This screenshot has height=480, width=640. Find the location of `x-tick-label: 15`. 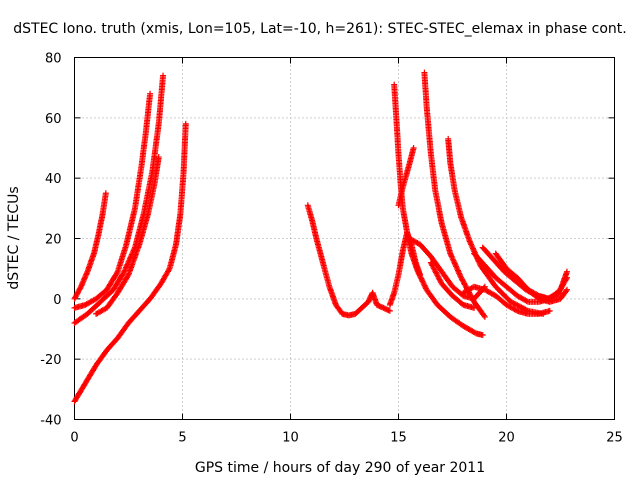

x-tick-label: 15 is located at coordinates (398, 438).